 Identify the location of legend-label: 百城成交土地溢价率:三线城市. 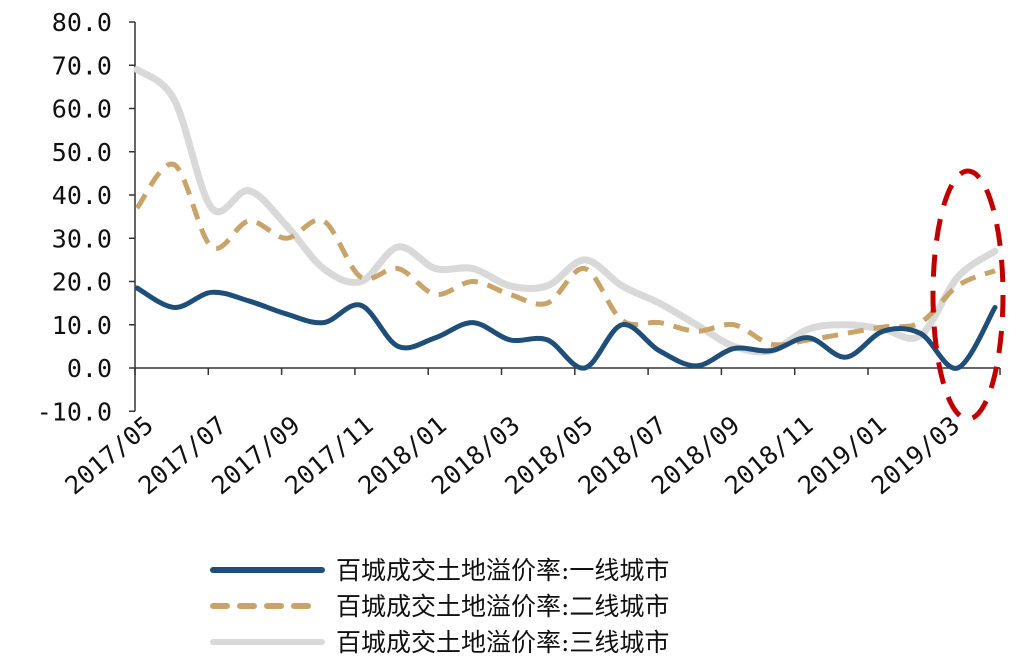
(502, 642).